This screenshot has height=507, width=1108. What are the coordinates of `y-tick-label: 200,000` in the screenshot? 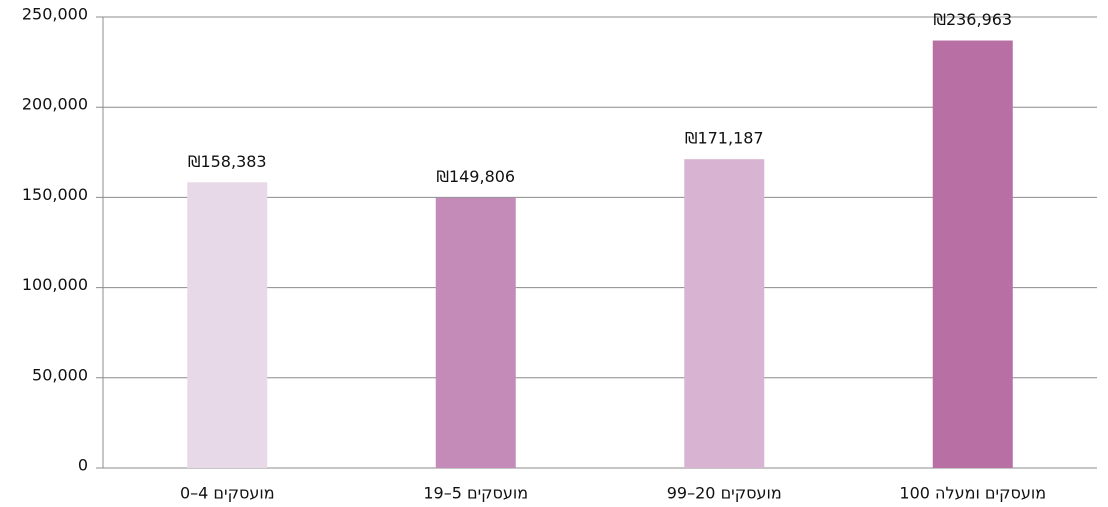 It's located at (55, 104).